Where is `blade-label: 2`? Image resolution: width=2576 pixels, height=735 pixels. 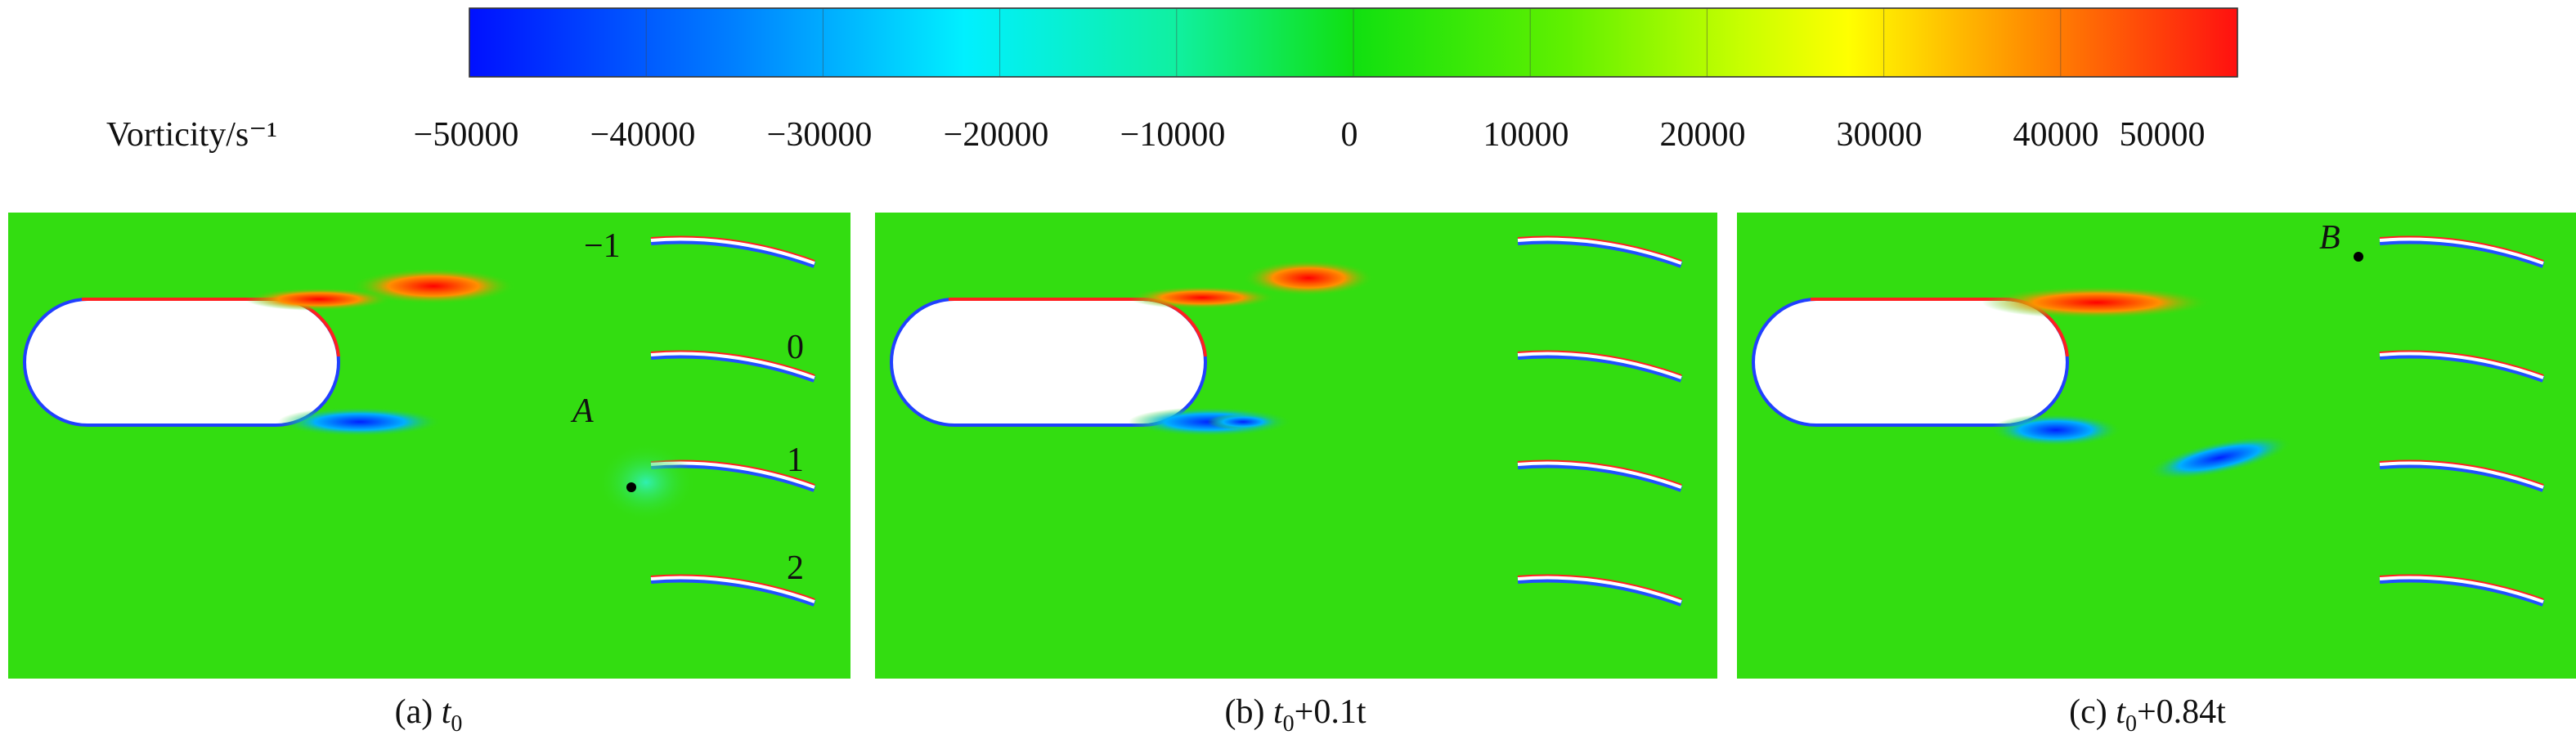 blade-label: 2 is located at coordinates (795, 568).